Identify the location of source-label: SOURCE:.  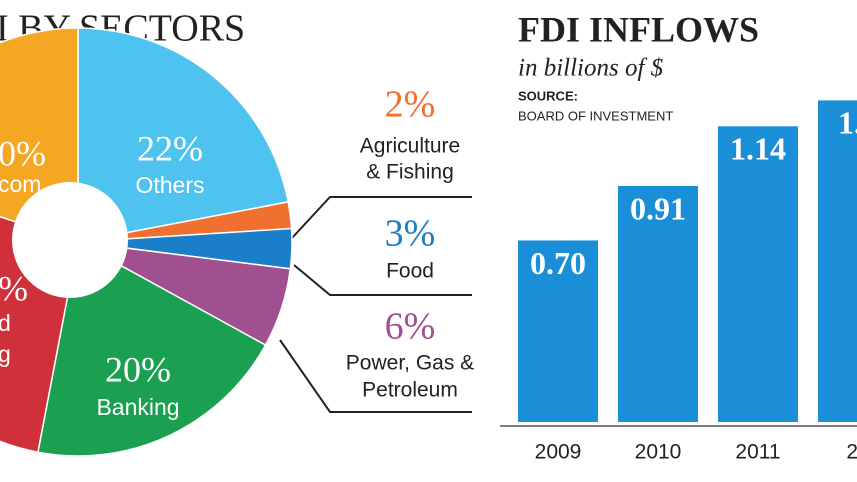
(548, 95).